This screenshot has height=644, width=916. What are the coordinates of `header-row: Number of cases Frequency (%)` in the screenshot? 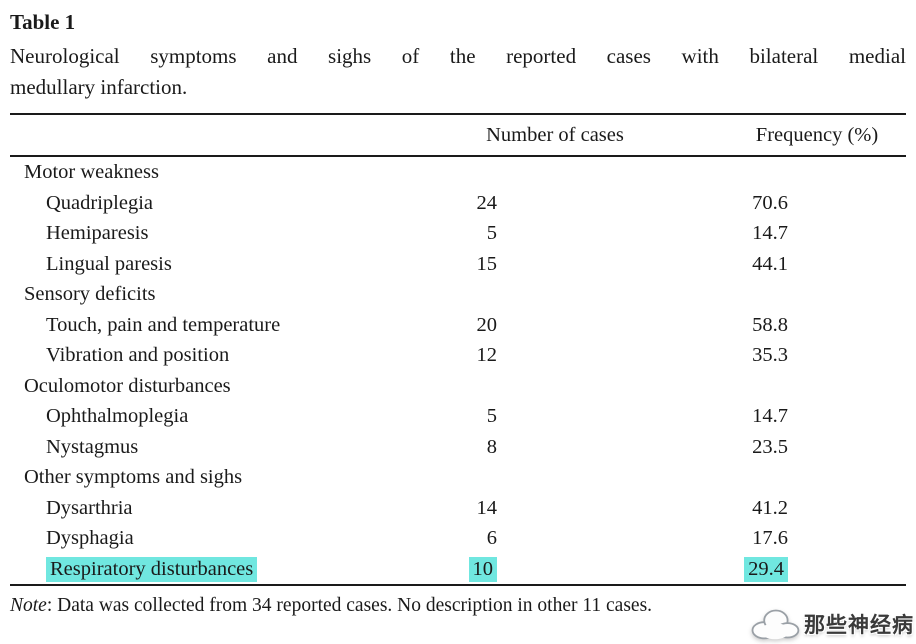 It's located at (458, 135).